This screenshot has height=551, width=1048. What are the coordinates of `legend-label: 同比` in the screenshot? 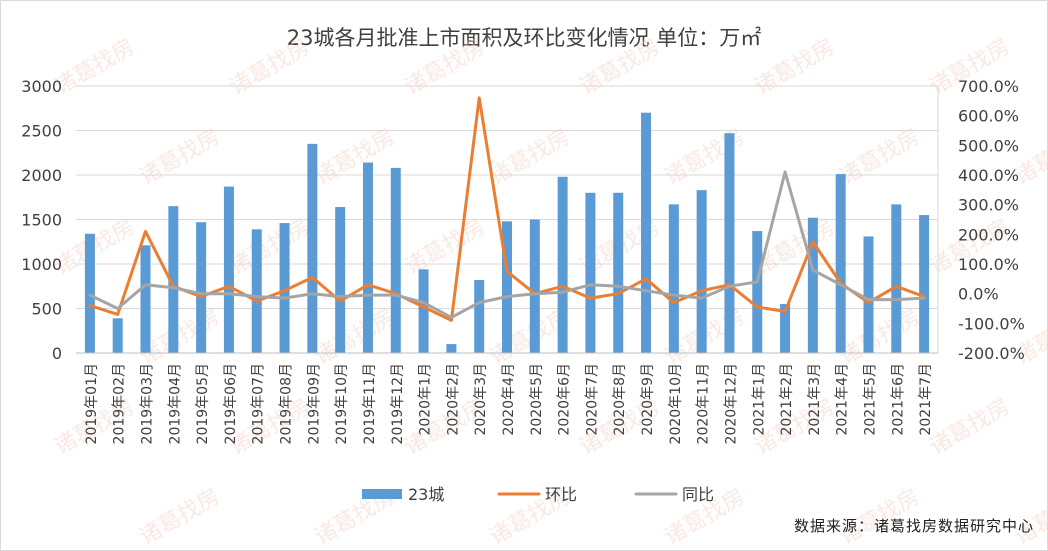 It's located at (698, 494).